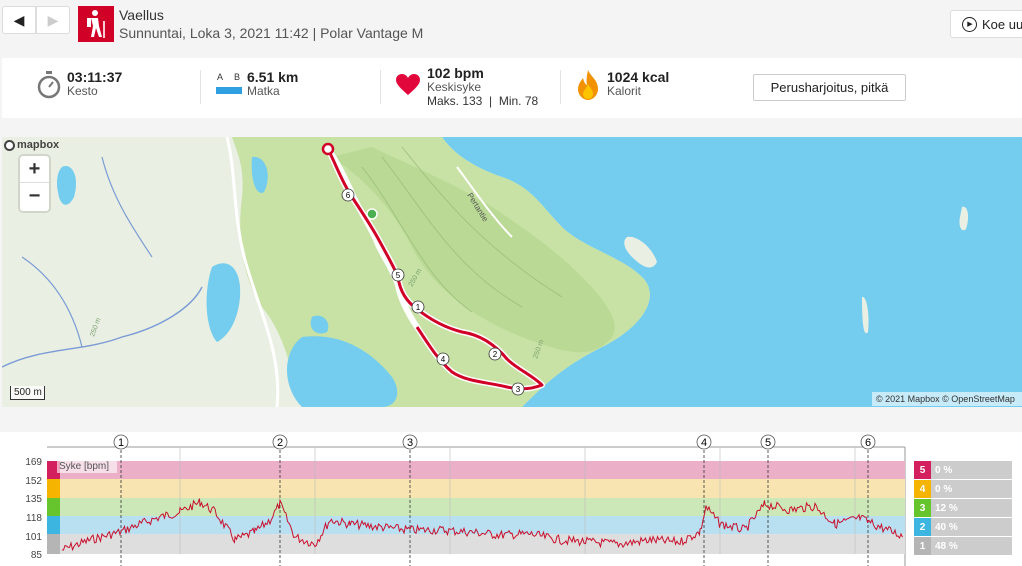  What do you see at coordinates (922, 527) in the screenshot?
I see `zone-number: 2` at bounding box center [922, 527].